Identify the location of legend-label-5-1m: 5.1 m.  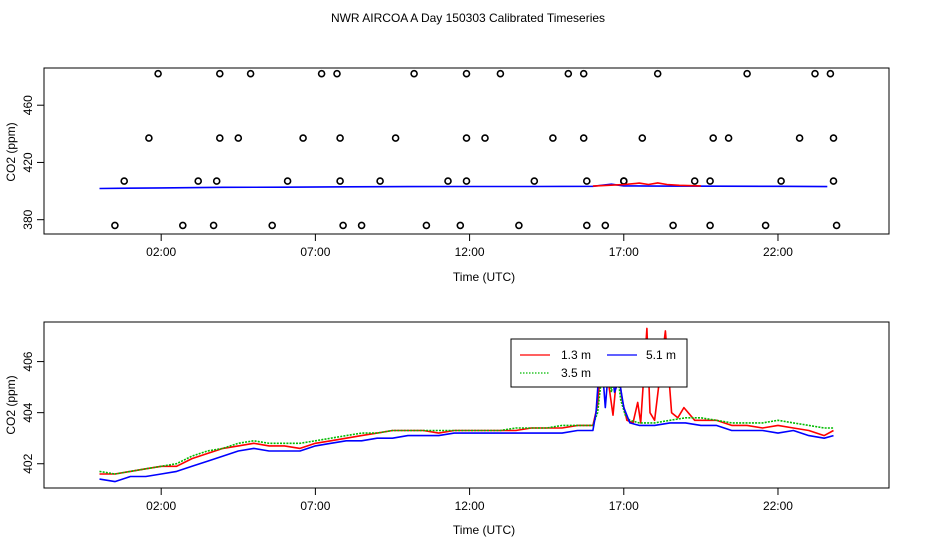
(661, 355).